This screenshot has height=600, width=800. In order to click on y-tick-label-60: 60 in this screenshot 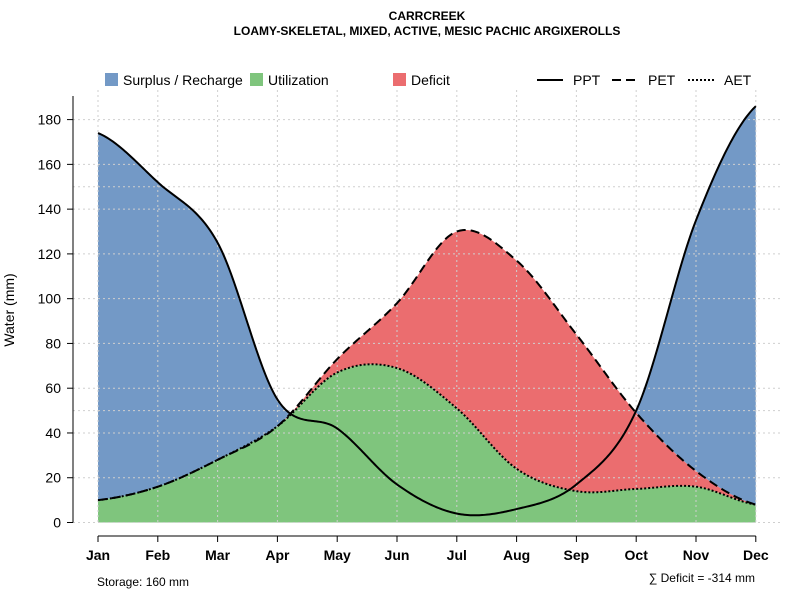, I will do `click(53, 388)`.